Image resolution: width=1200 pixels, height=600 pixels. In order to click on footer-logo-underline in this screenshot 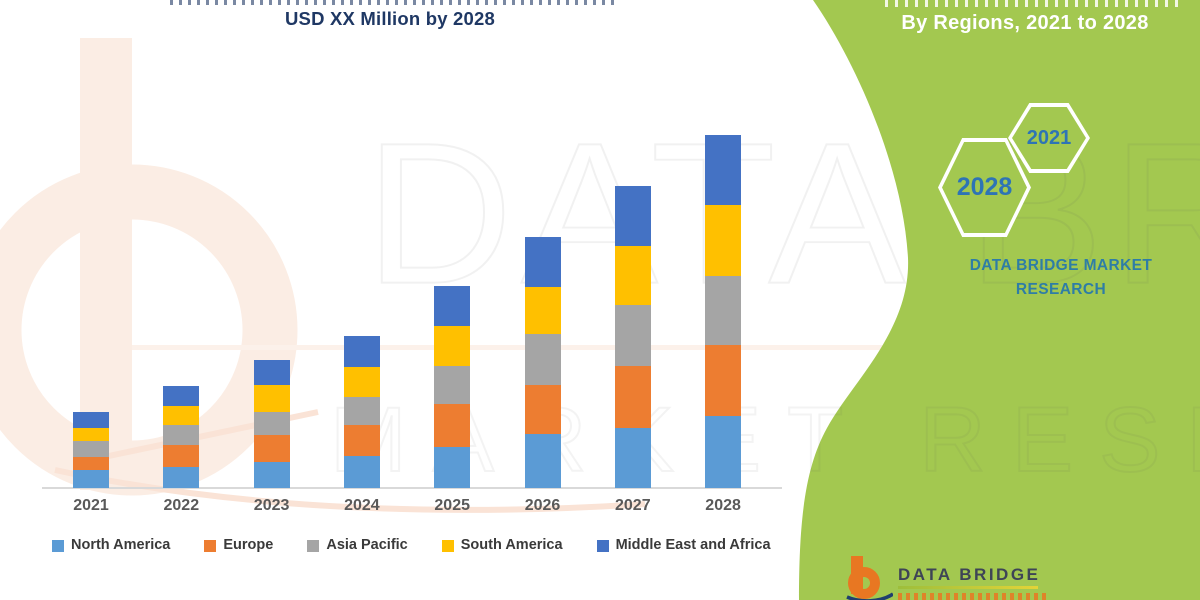, I will do `click(968, 587)`.